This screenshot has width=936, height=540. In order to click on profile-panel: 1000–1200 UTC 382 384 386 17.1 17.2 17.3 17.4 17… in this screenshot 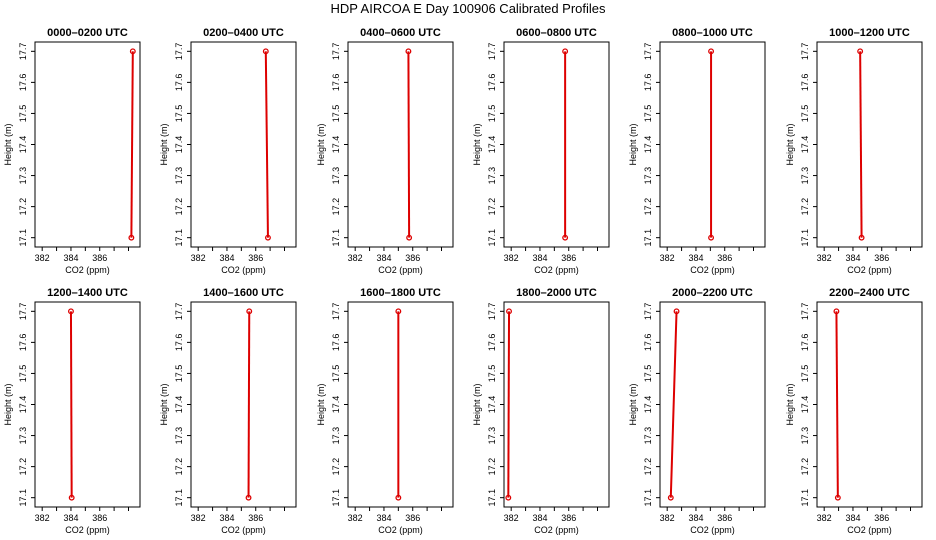, I will do `click(854, 151)`.